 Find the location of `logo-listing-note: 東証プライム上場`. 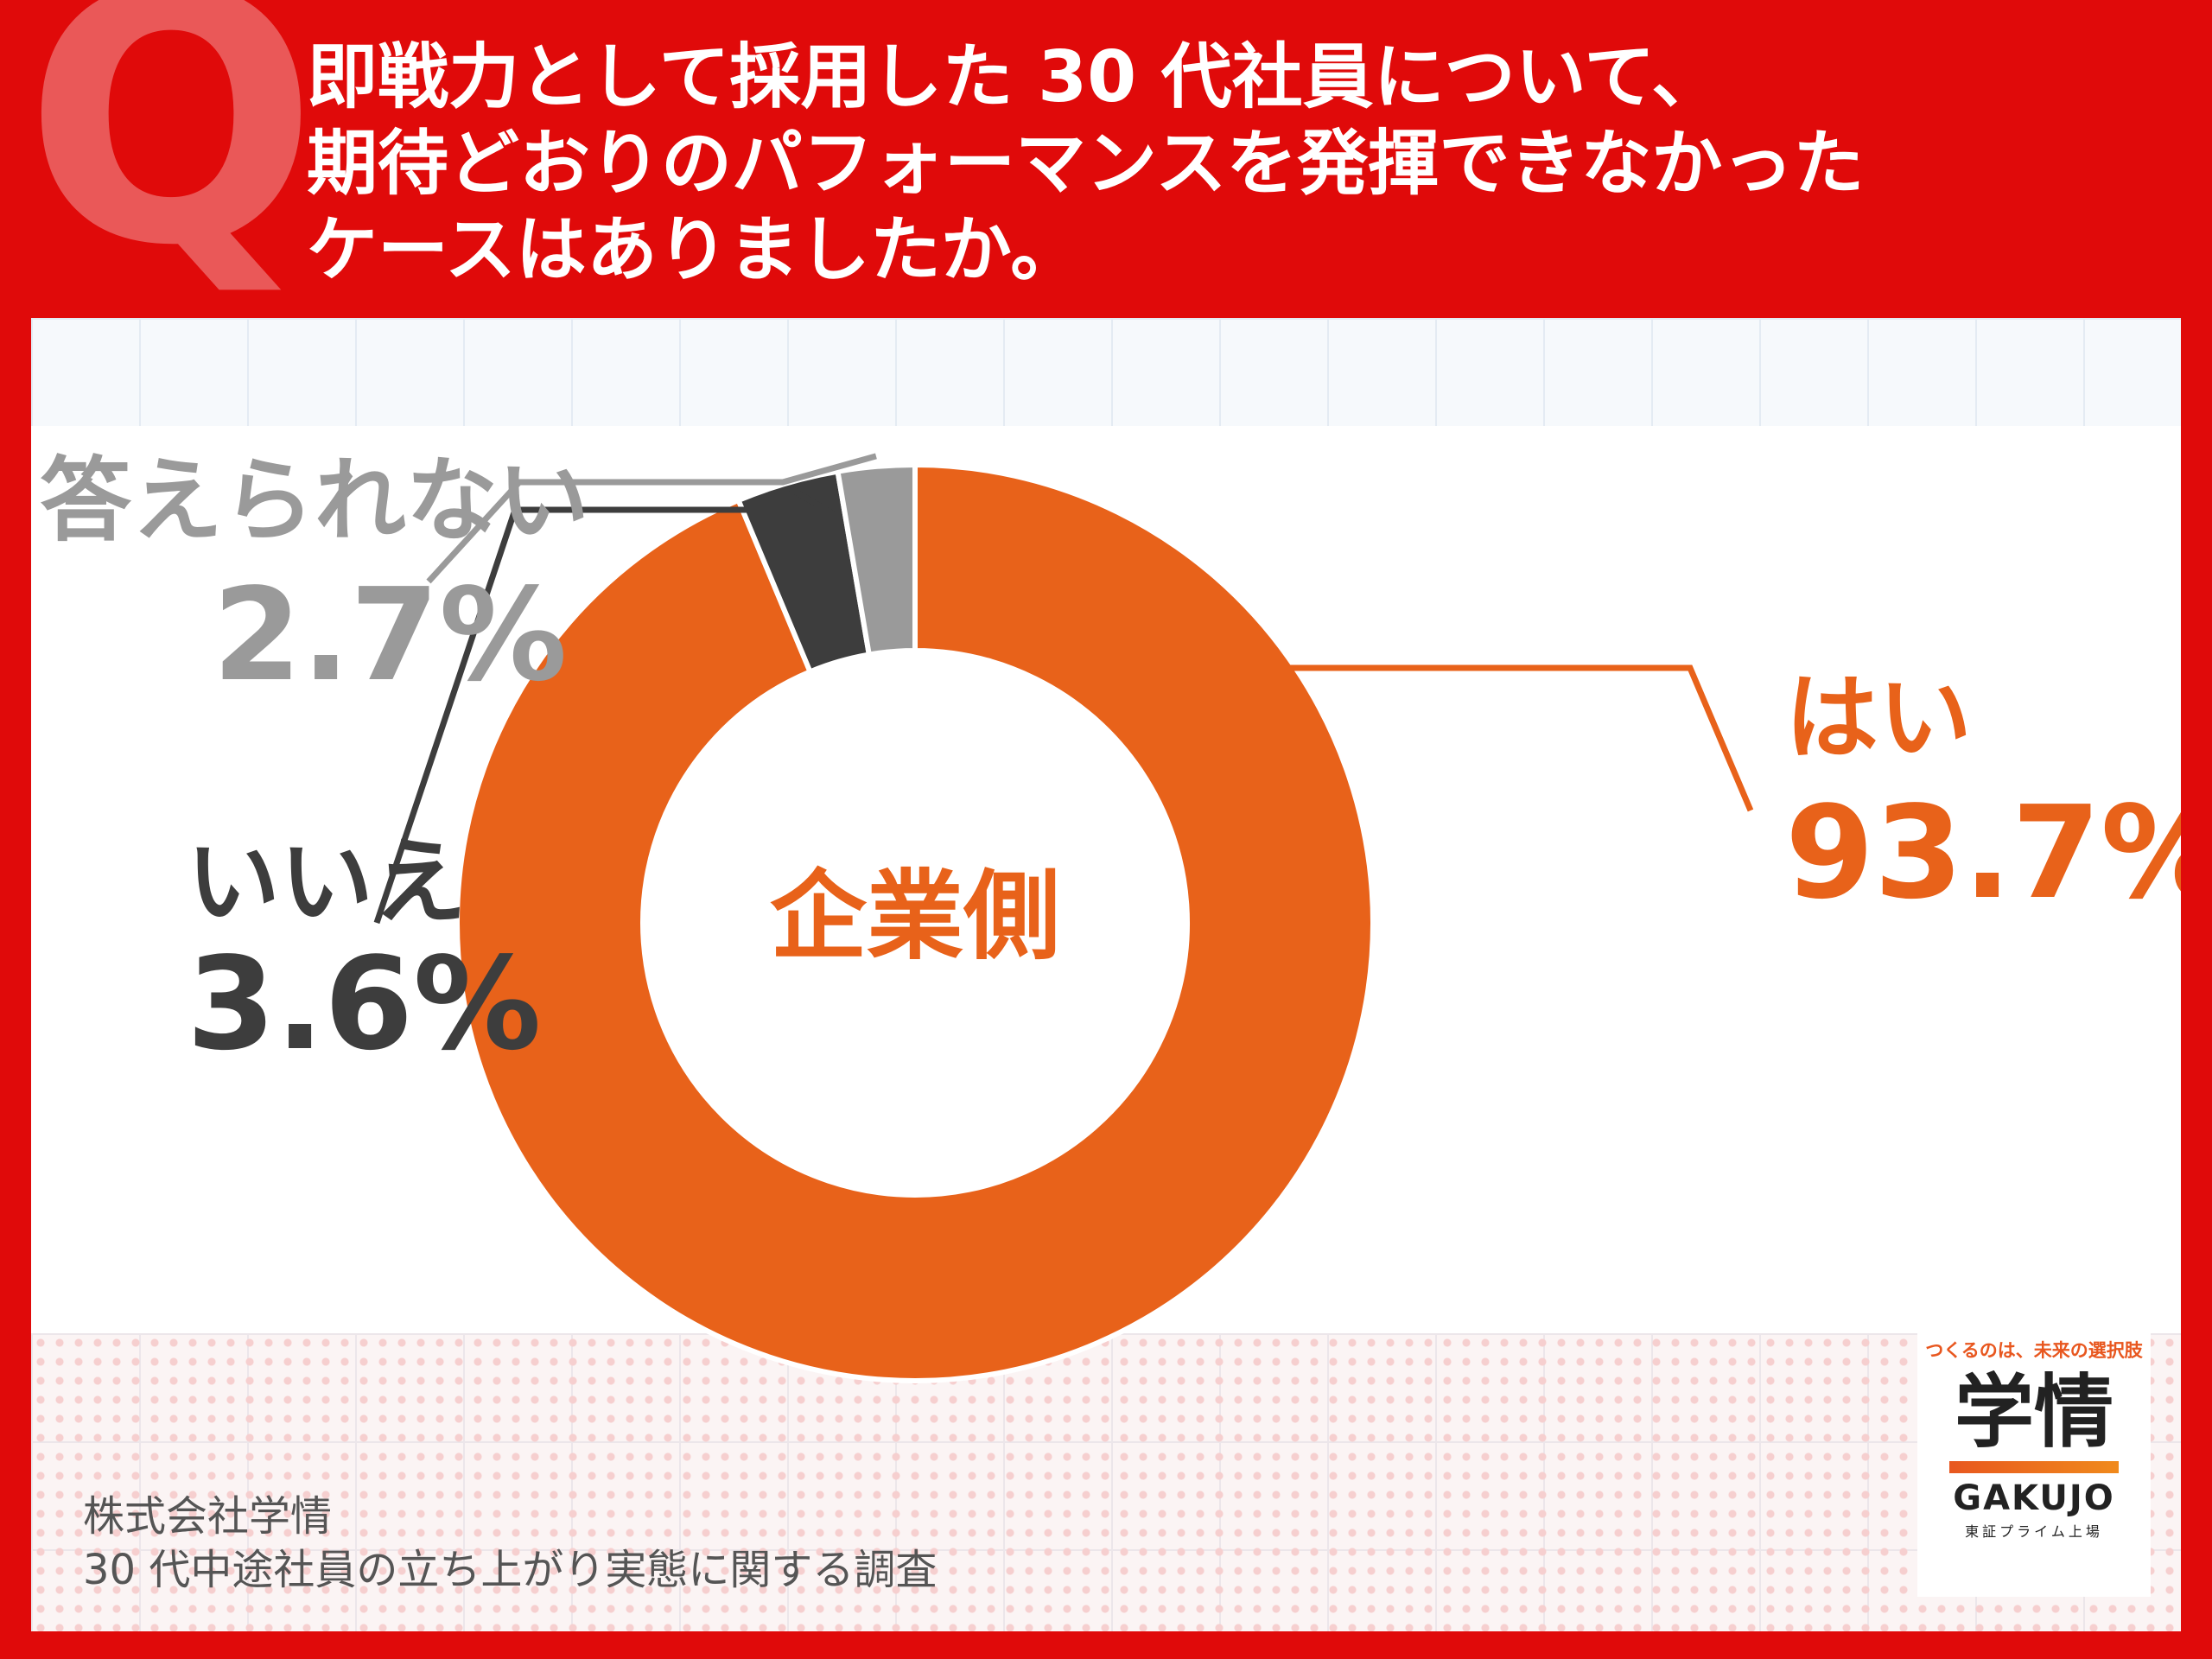

logo-listing-note: 東証プライム上場 is located at coordinates (2034, 1531).